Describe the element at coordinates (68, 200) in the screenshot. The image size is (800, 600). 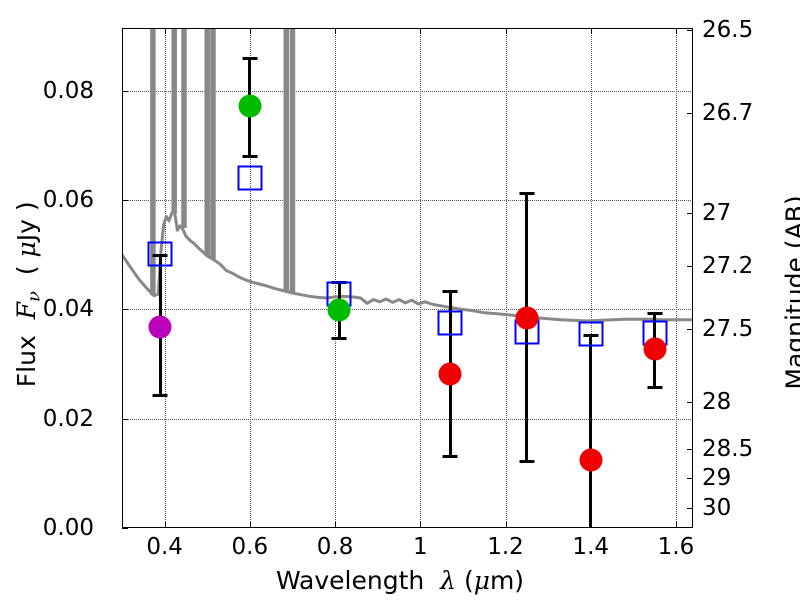
I see `y-axis-tick-label-left: 0.06` at that location.